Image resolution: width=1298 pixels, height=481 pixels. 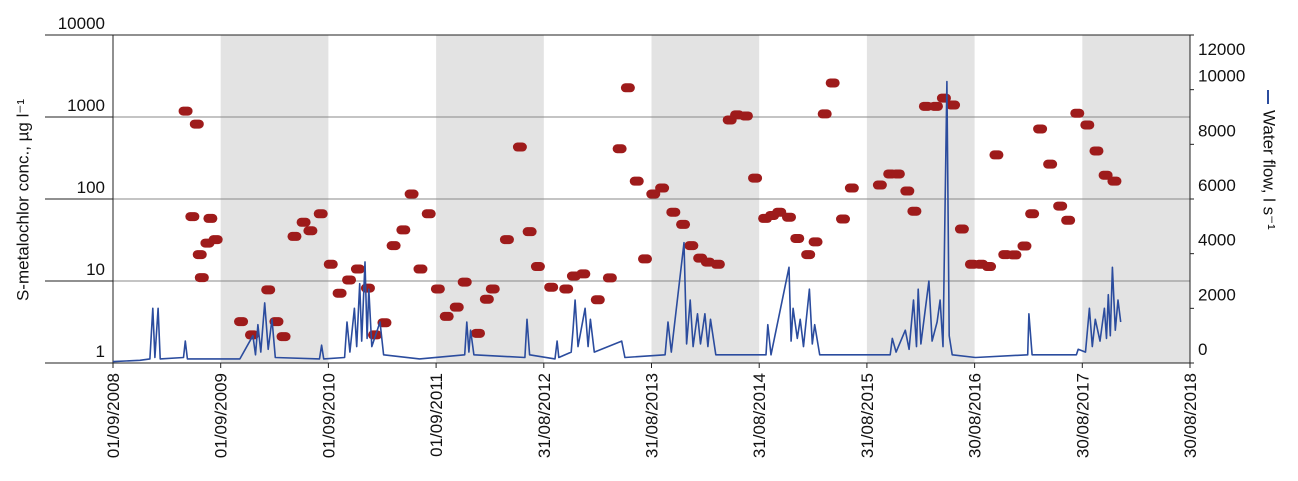 I want to click on y2-tick-label: 10000, so click(x=1221, y=76).